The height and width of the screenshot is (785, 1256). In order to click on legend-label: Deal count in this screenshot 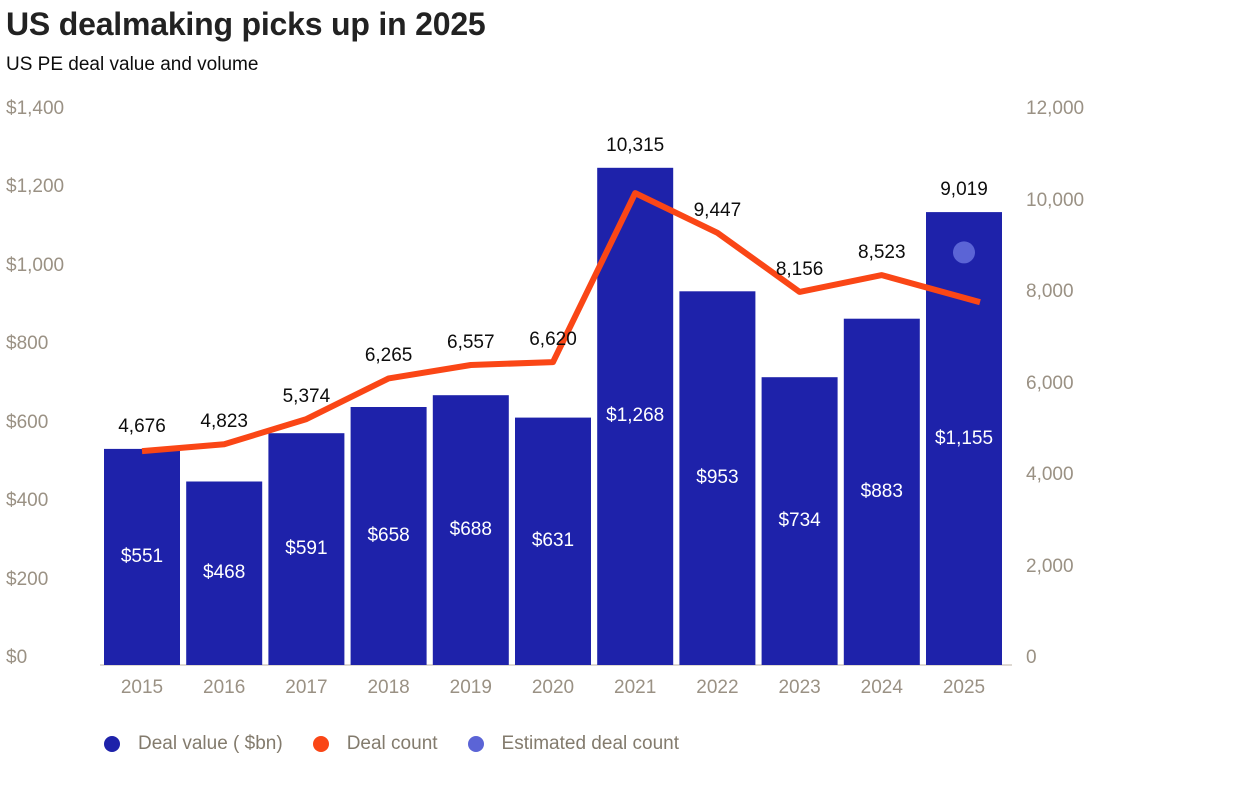, I will do `click(392, 743)`.